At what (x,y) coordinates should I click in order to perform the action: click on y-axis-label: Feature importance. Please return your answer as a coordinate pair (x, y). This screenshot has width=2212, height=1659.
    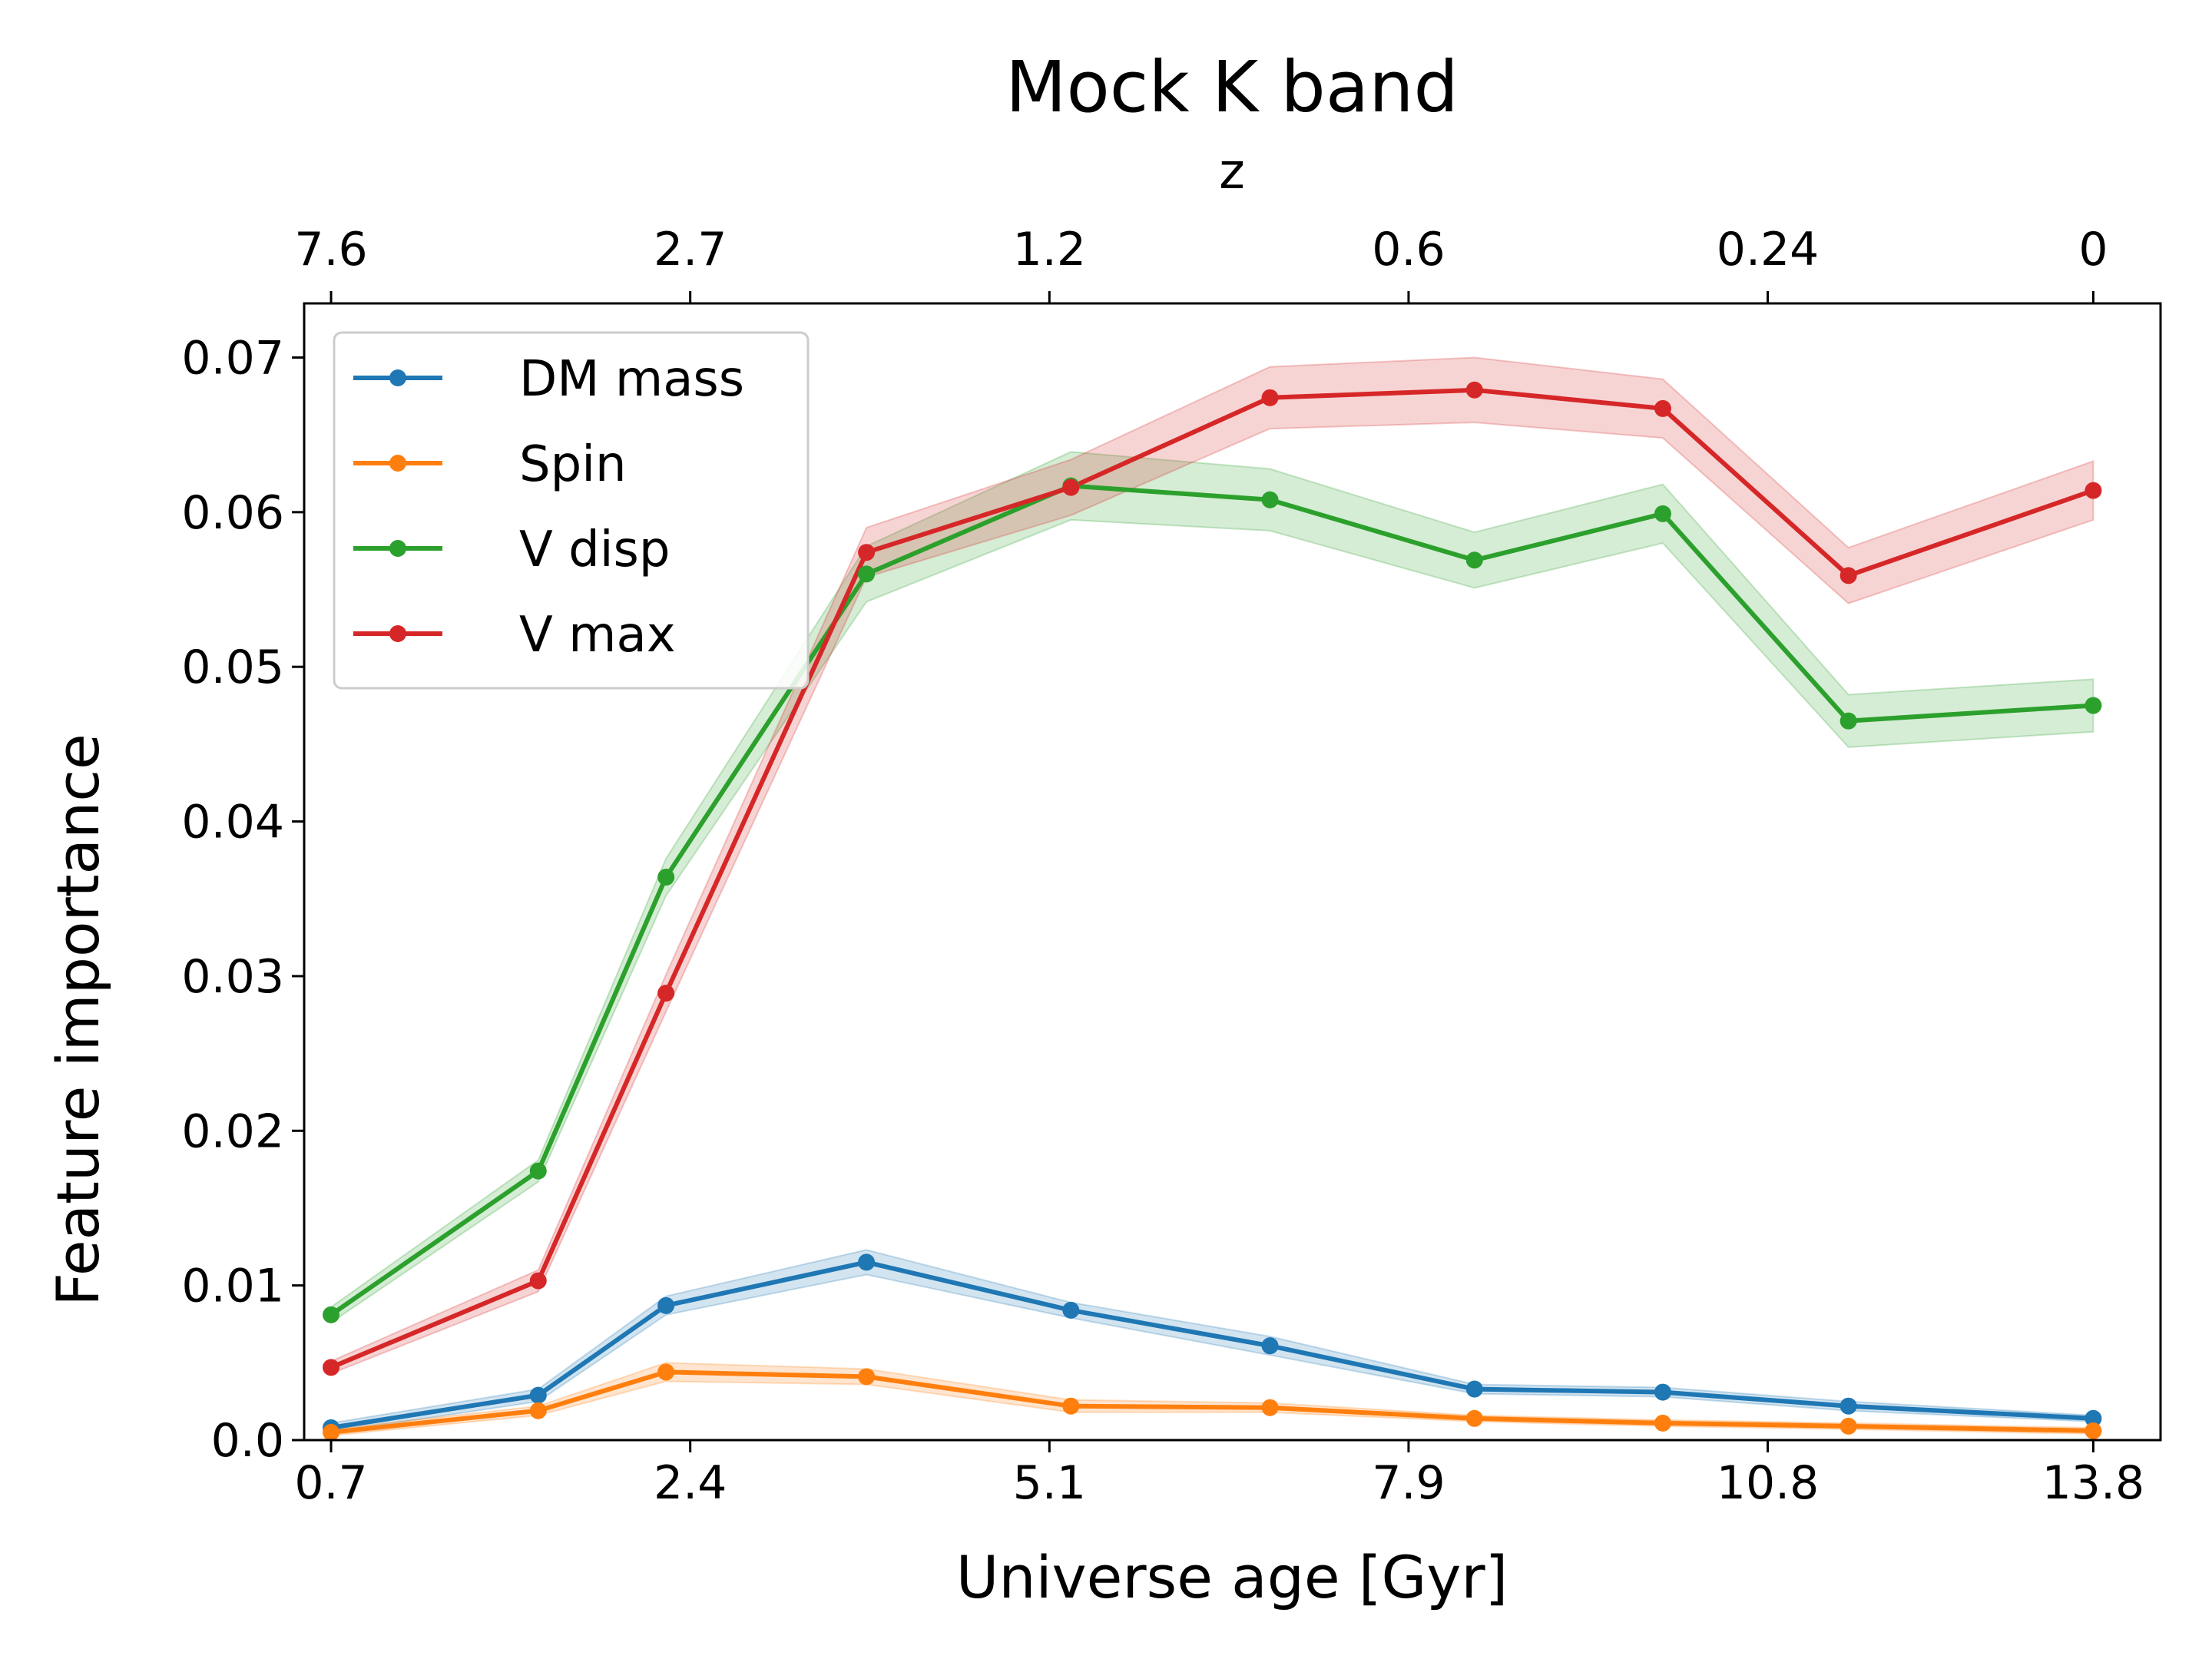
    Looking at the image, I should click on (78, 1020).